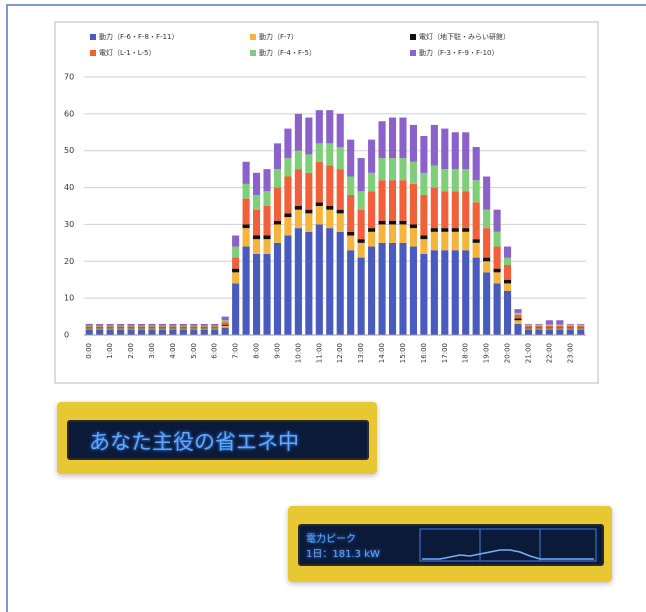 This screenshot has height=612, width=646. What do you see at coordinates (445, 353) in the screenshot?
I see `x-tick-label: 17:00` at bounding box center [445, 353].